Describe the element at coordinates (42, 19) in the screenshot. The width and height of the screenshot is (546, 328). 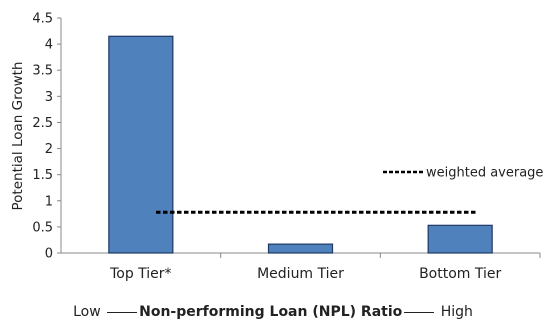
I see `y-tick-label: 4.5` at that location.